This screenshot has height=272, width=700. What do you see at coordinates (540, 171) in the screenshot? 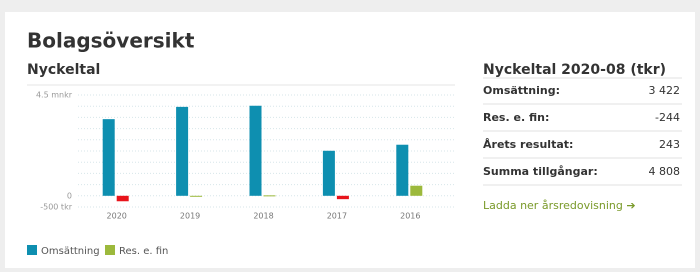
I see `row-label: Summa tillgångar:` at bounding box center [540, 171].